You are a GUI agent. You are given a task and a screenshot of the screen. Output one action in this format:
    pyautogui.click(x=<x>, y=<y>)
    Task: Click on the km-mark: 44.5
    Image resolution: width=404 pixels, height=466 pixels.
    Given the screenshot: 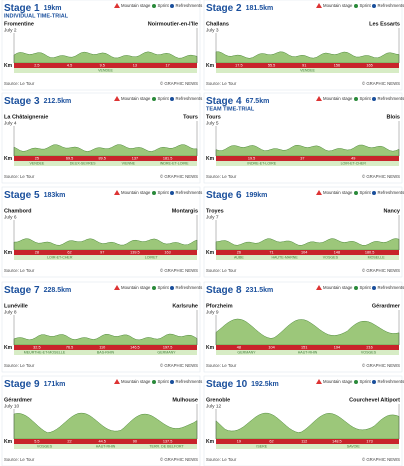 What is the action you would take?
    pyautogui.click(x=102, y=442)
    